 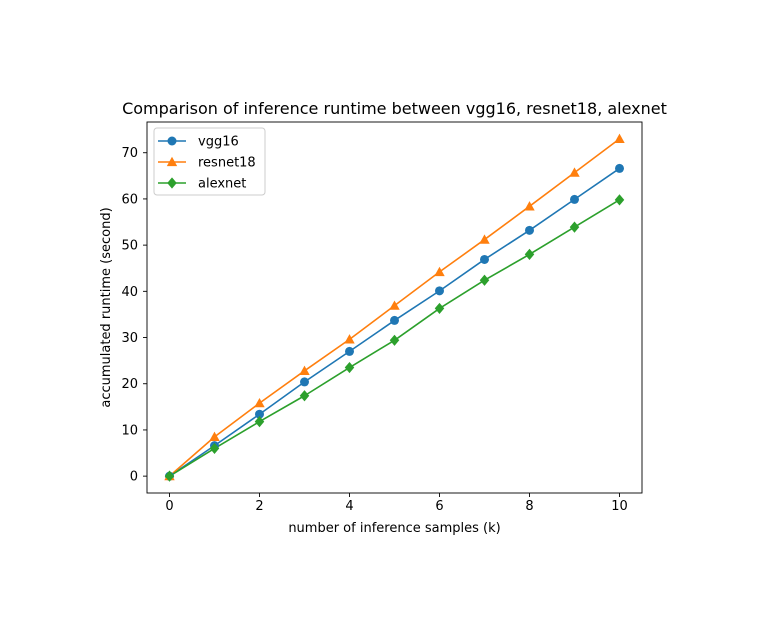 What do you see at coordinates (129, 384) in the screenshot?
I see `y-tick-label: 20` at bounding box center [129, 384].